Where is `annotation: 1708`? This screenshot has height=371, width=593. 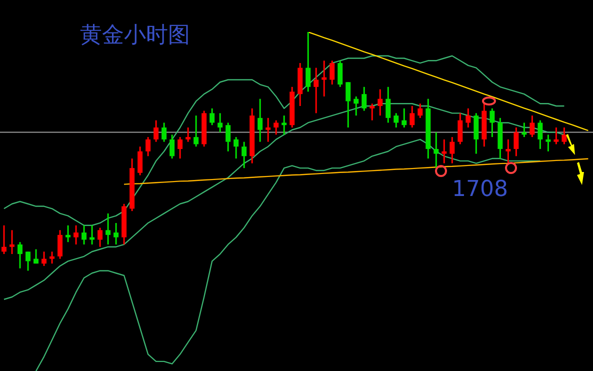
annotation: 1708 is located at coordinates (480, 189).